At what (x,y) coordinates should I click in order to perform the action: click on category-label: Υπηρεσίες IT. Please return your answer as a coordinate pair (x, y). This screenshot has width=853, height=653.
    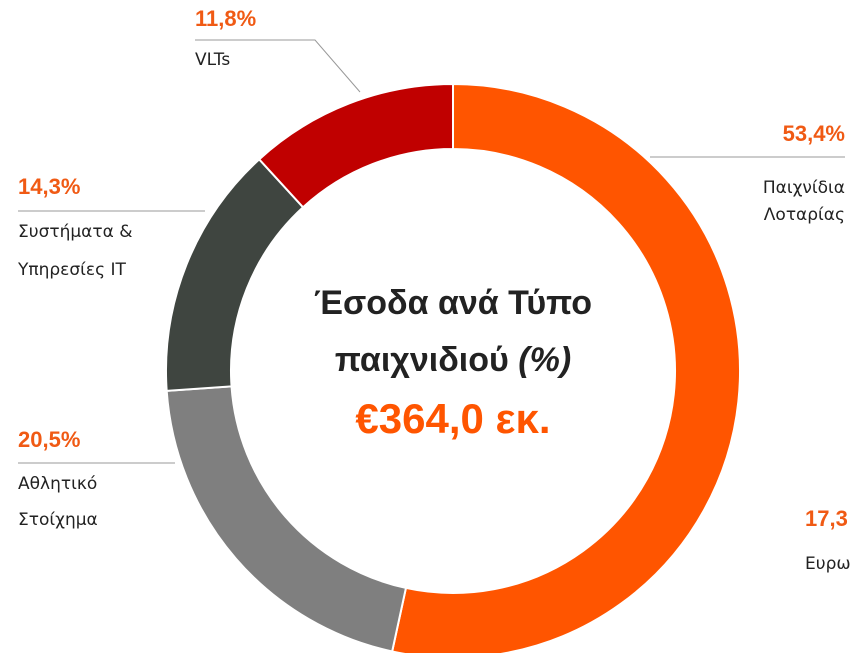
    Looking at the image, I should click on (71, 270).